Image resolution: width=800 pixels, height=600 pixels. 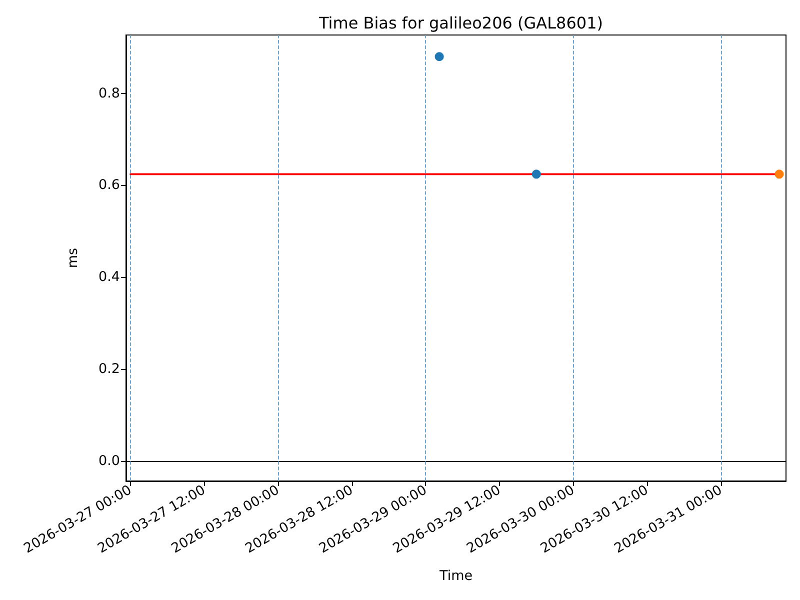 I want to click on y-tick-label: 0.8, so click(x=109, y=93).